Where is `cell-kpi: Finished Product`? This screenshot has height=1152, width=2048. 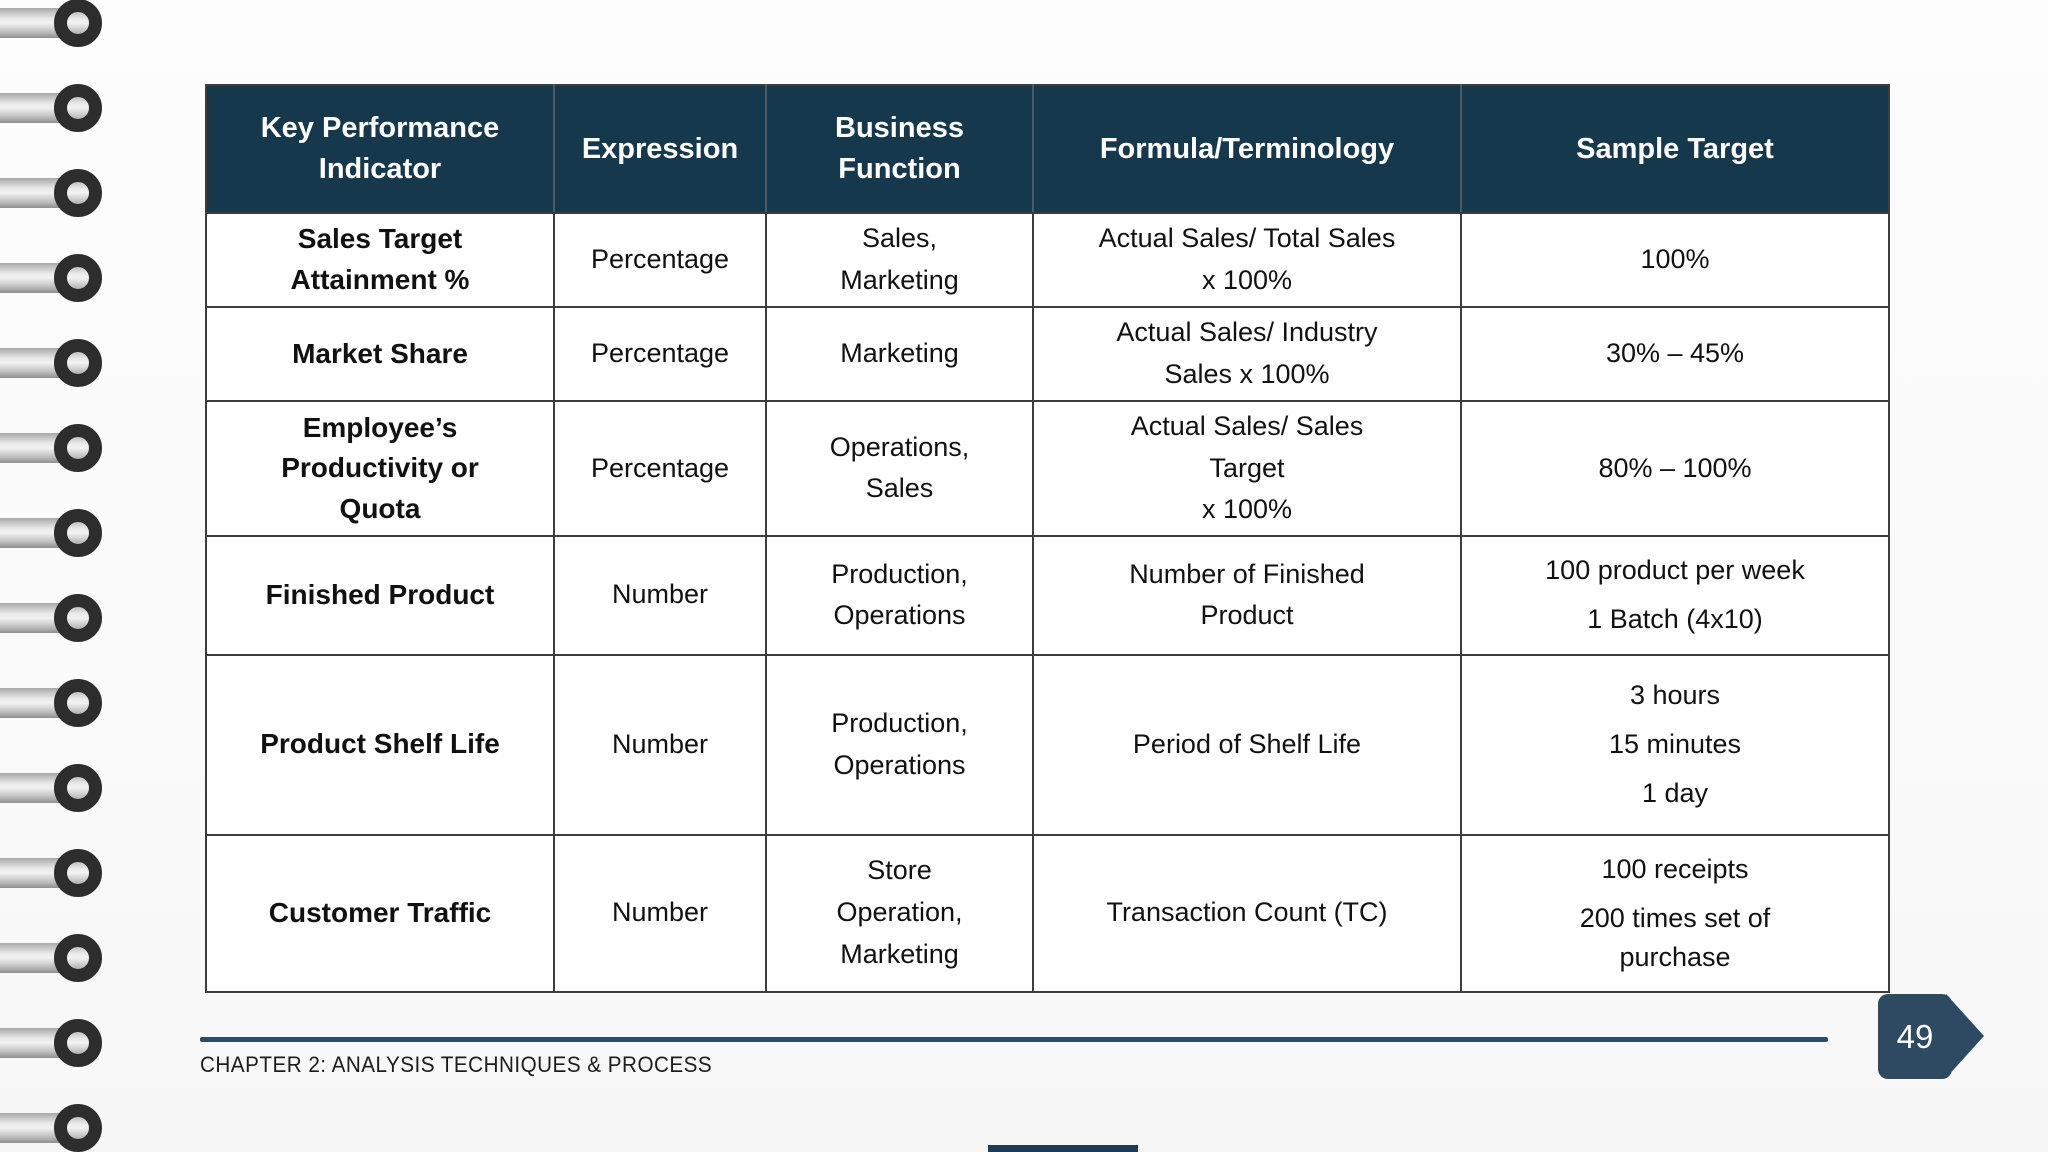 cell-kpi: Finished Product is located at coordinates (380, 595).